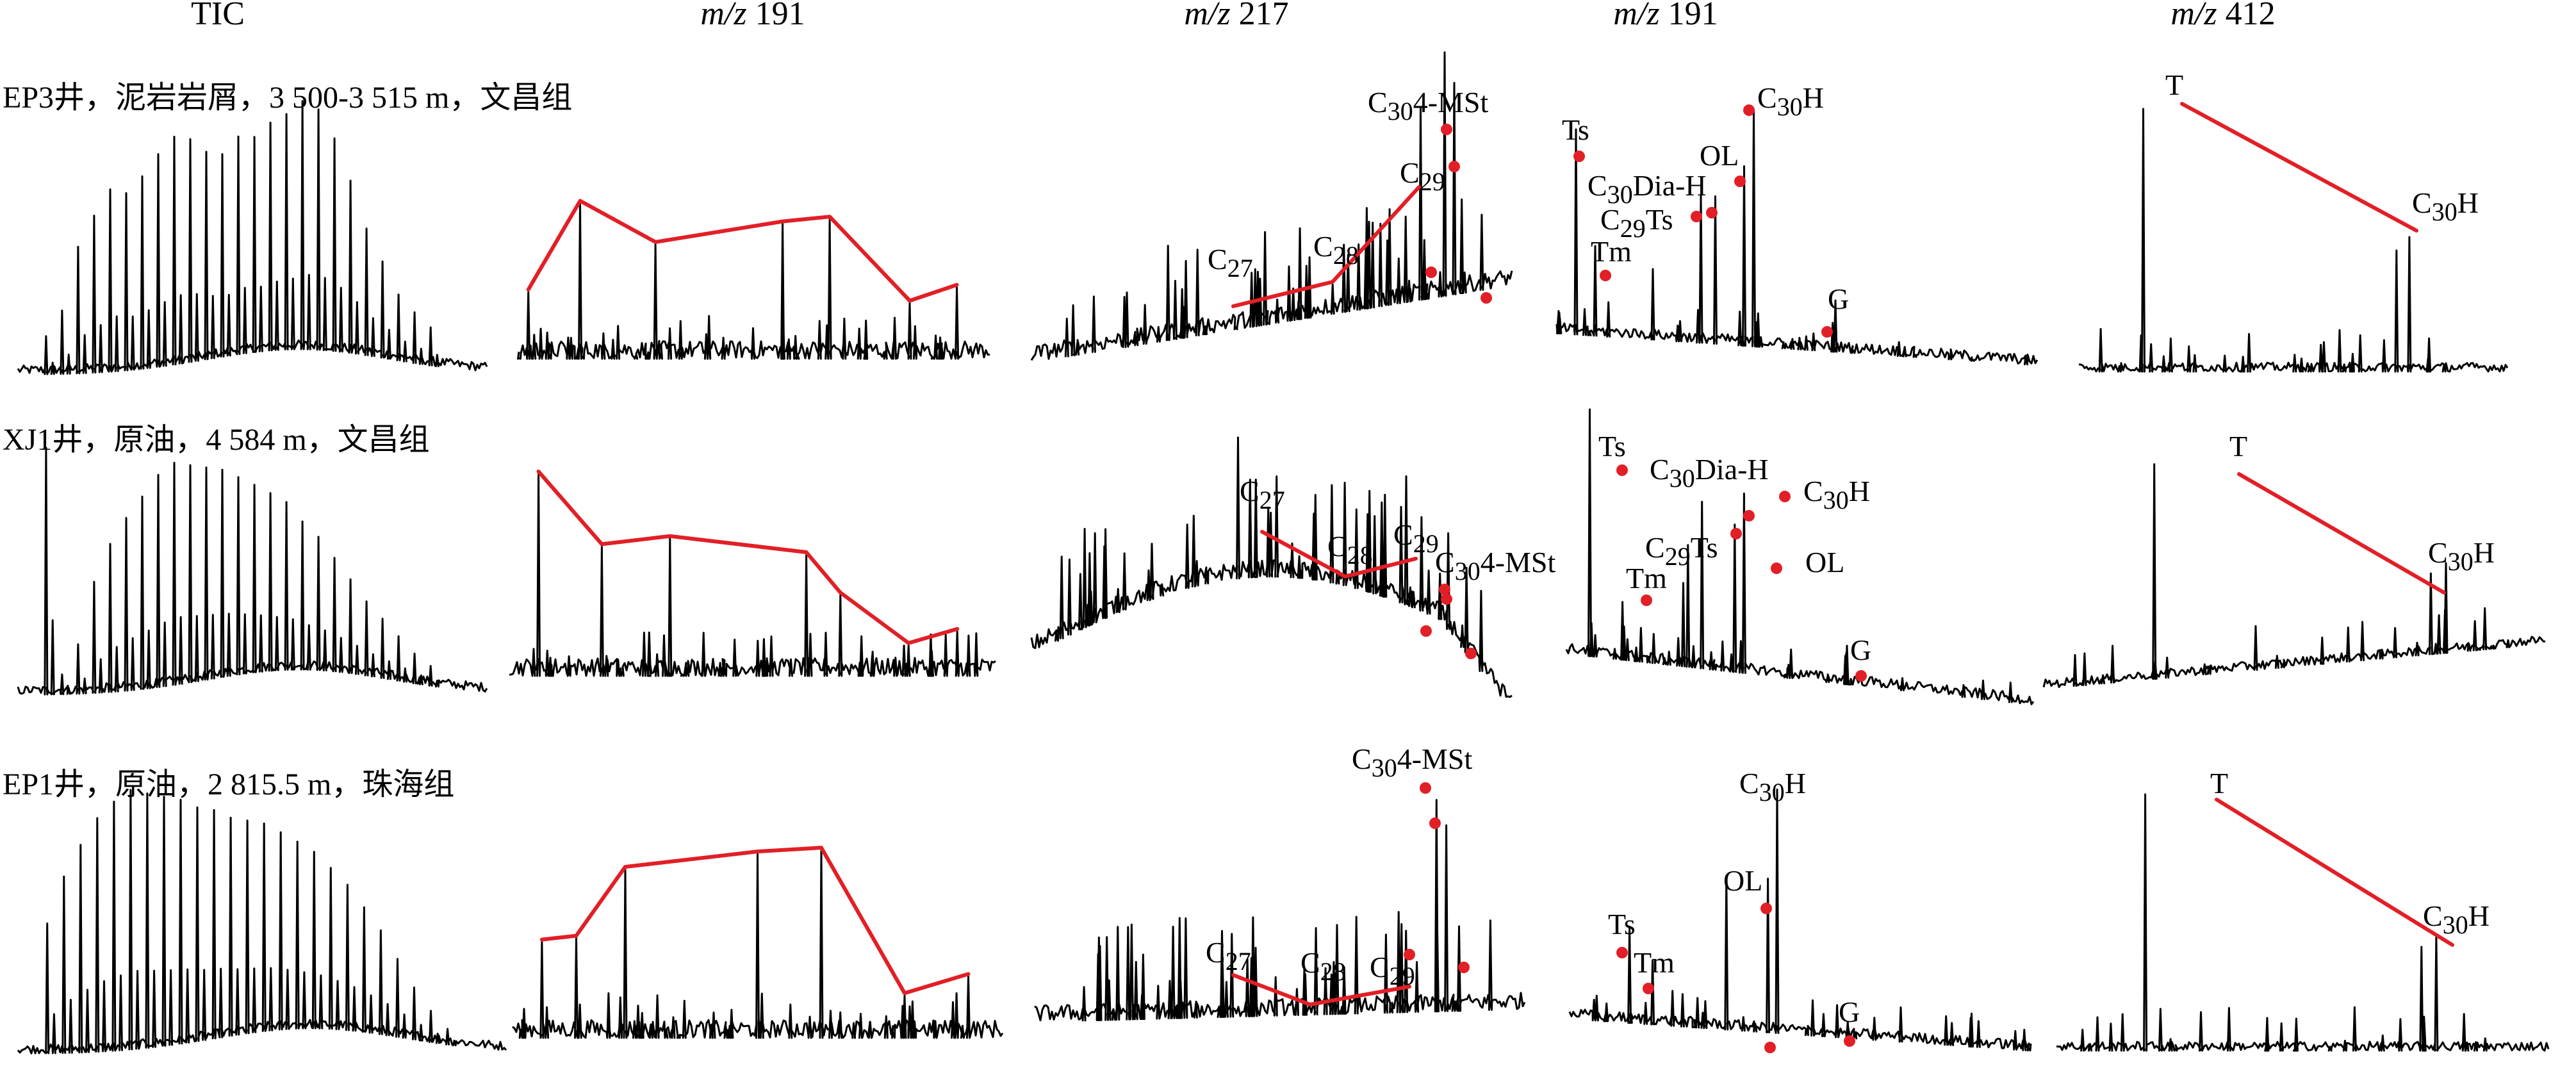  I want to click on row-label-xj1: XJ1井，原油，4 584 m，文昌组, so click(217, 440).